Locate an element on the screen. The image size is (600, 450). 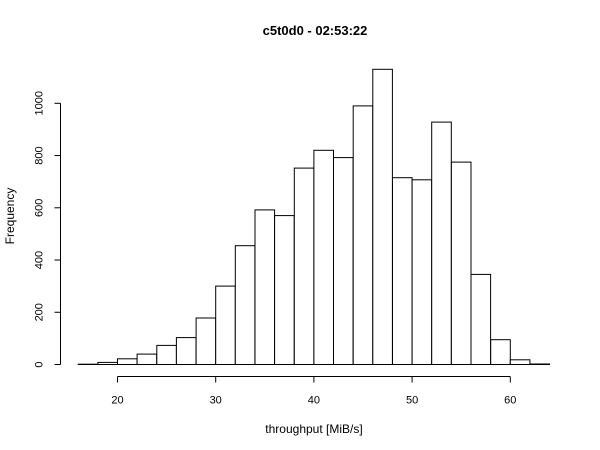
x-tick-label: 20 is located at coordinates (117, 401).